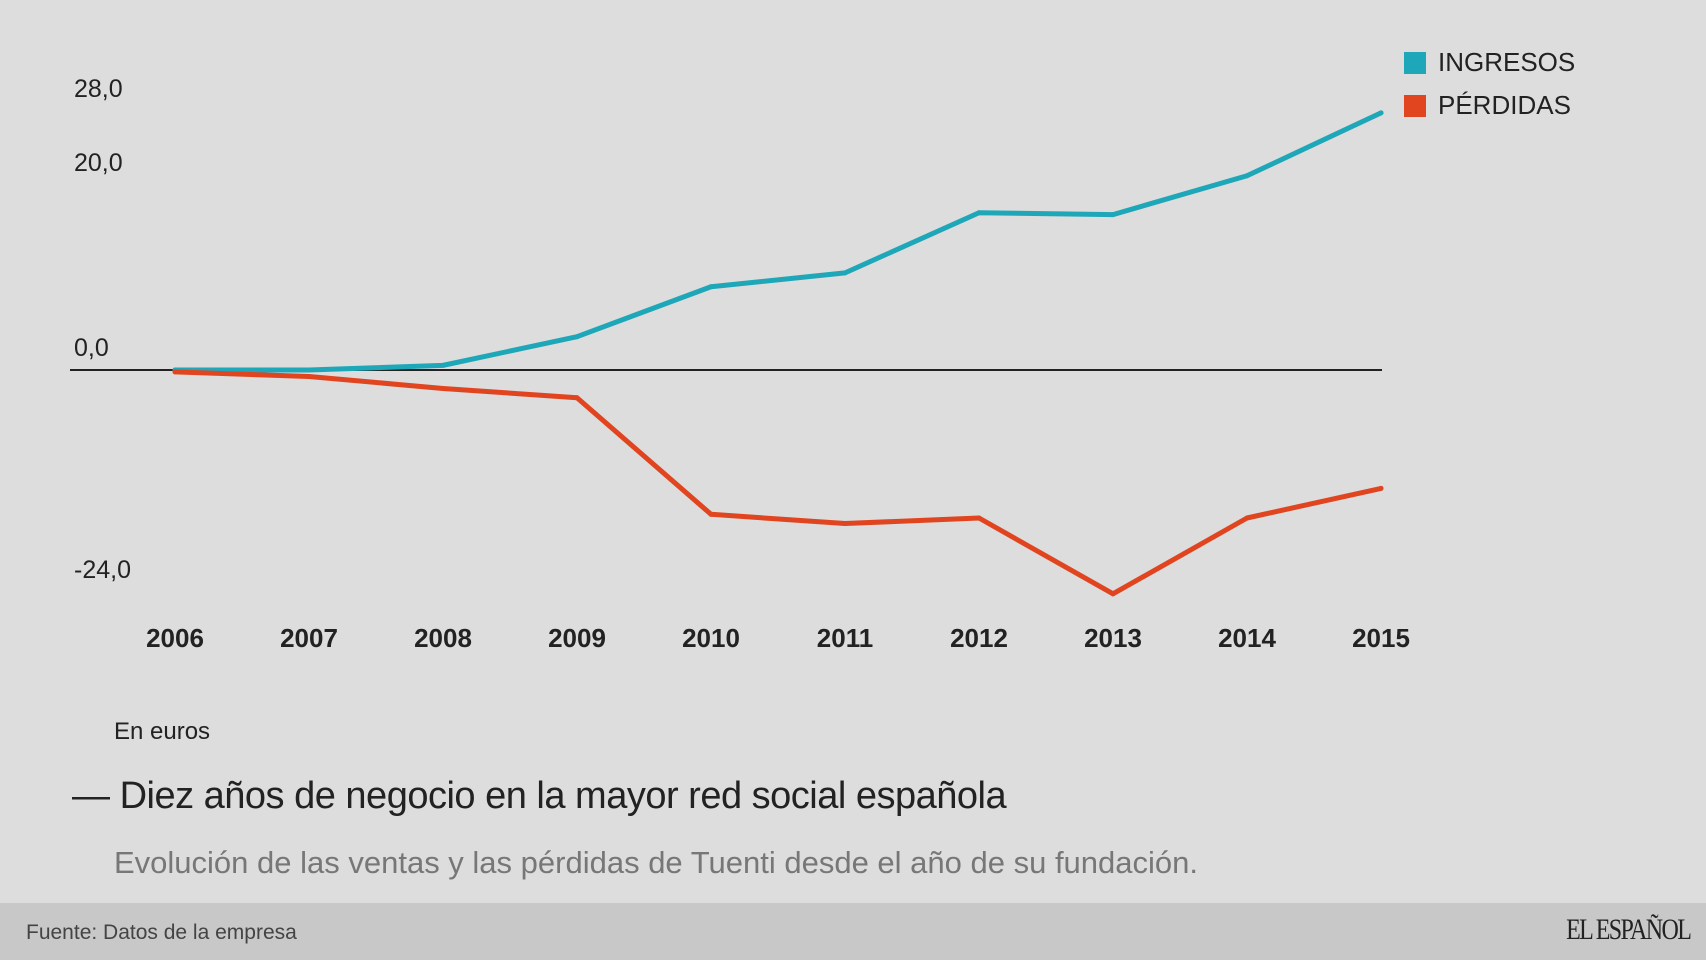 The width and height of the screenshot is (1706, 960). I want to click on x-tick-label: 2013, so click(1113, 638).